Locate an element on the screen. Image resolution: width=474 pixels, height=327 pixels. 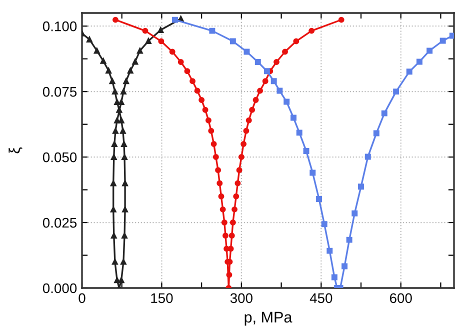
x-tick-label: 150 is located at coordinates (162, 298).